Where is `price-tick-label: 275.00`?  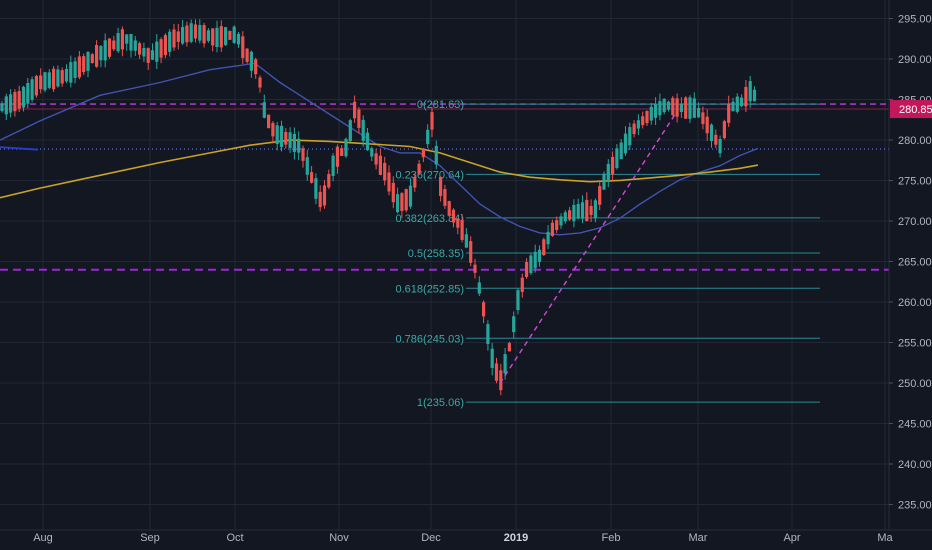
price-tick-label: 275.00 is located at coordinates (915, 182).